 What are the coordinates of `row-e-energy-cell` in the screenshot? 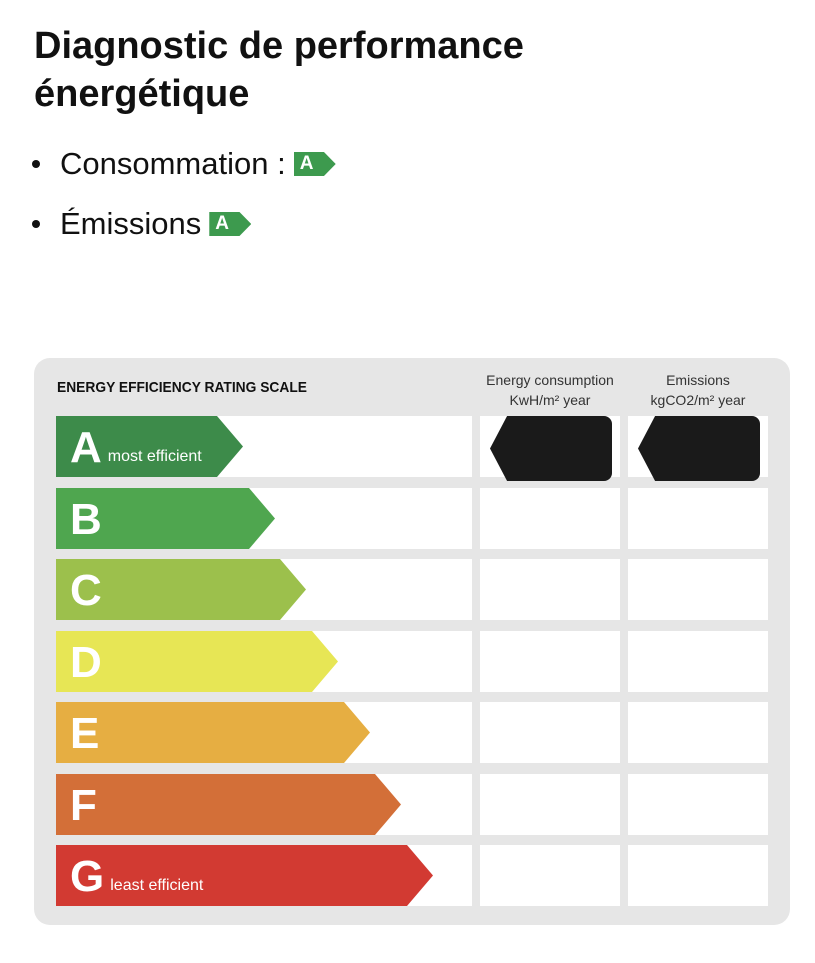 It's located at (550, 732).